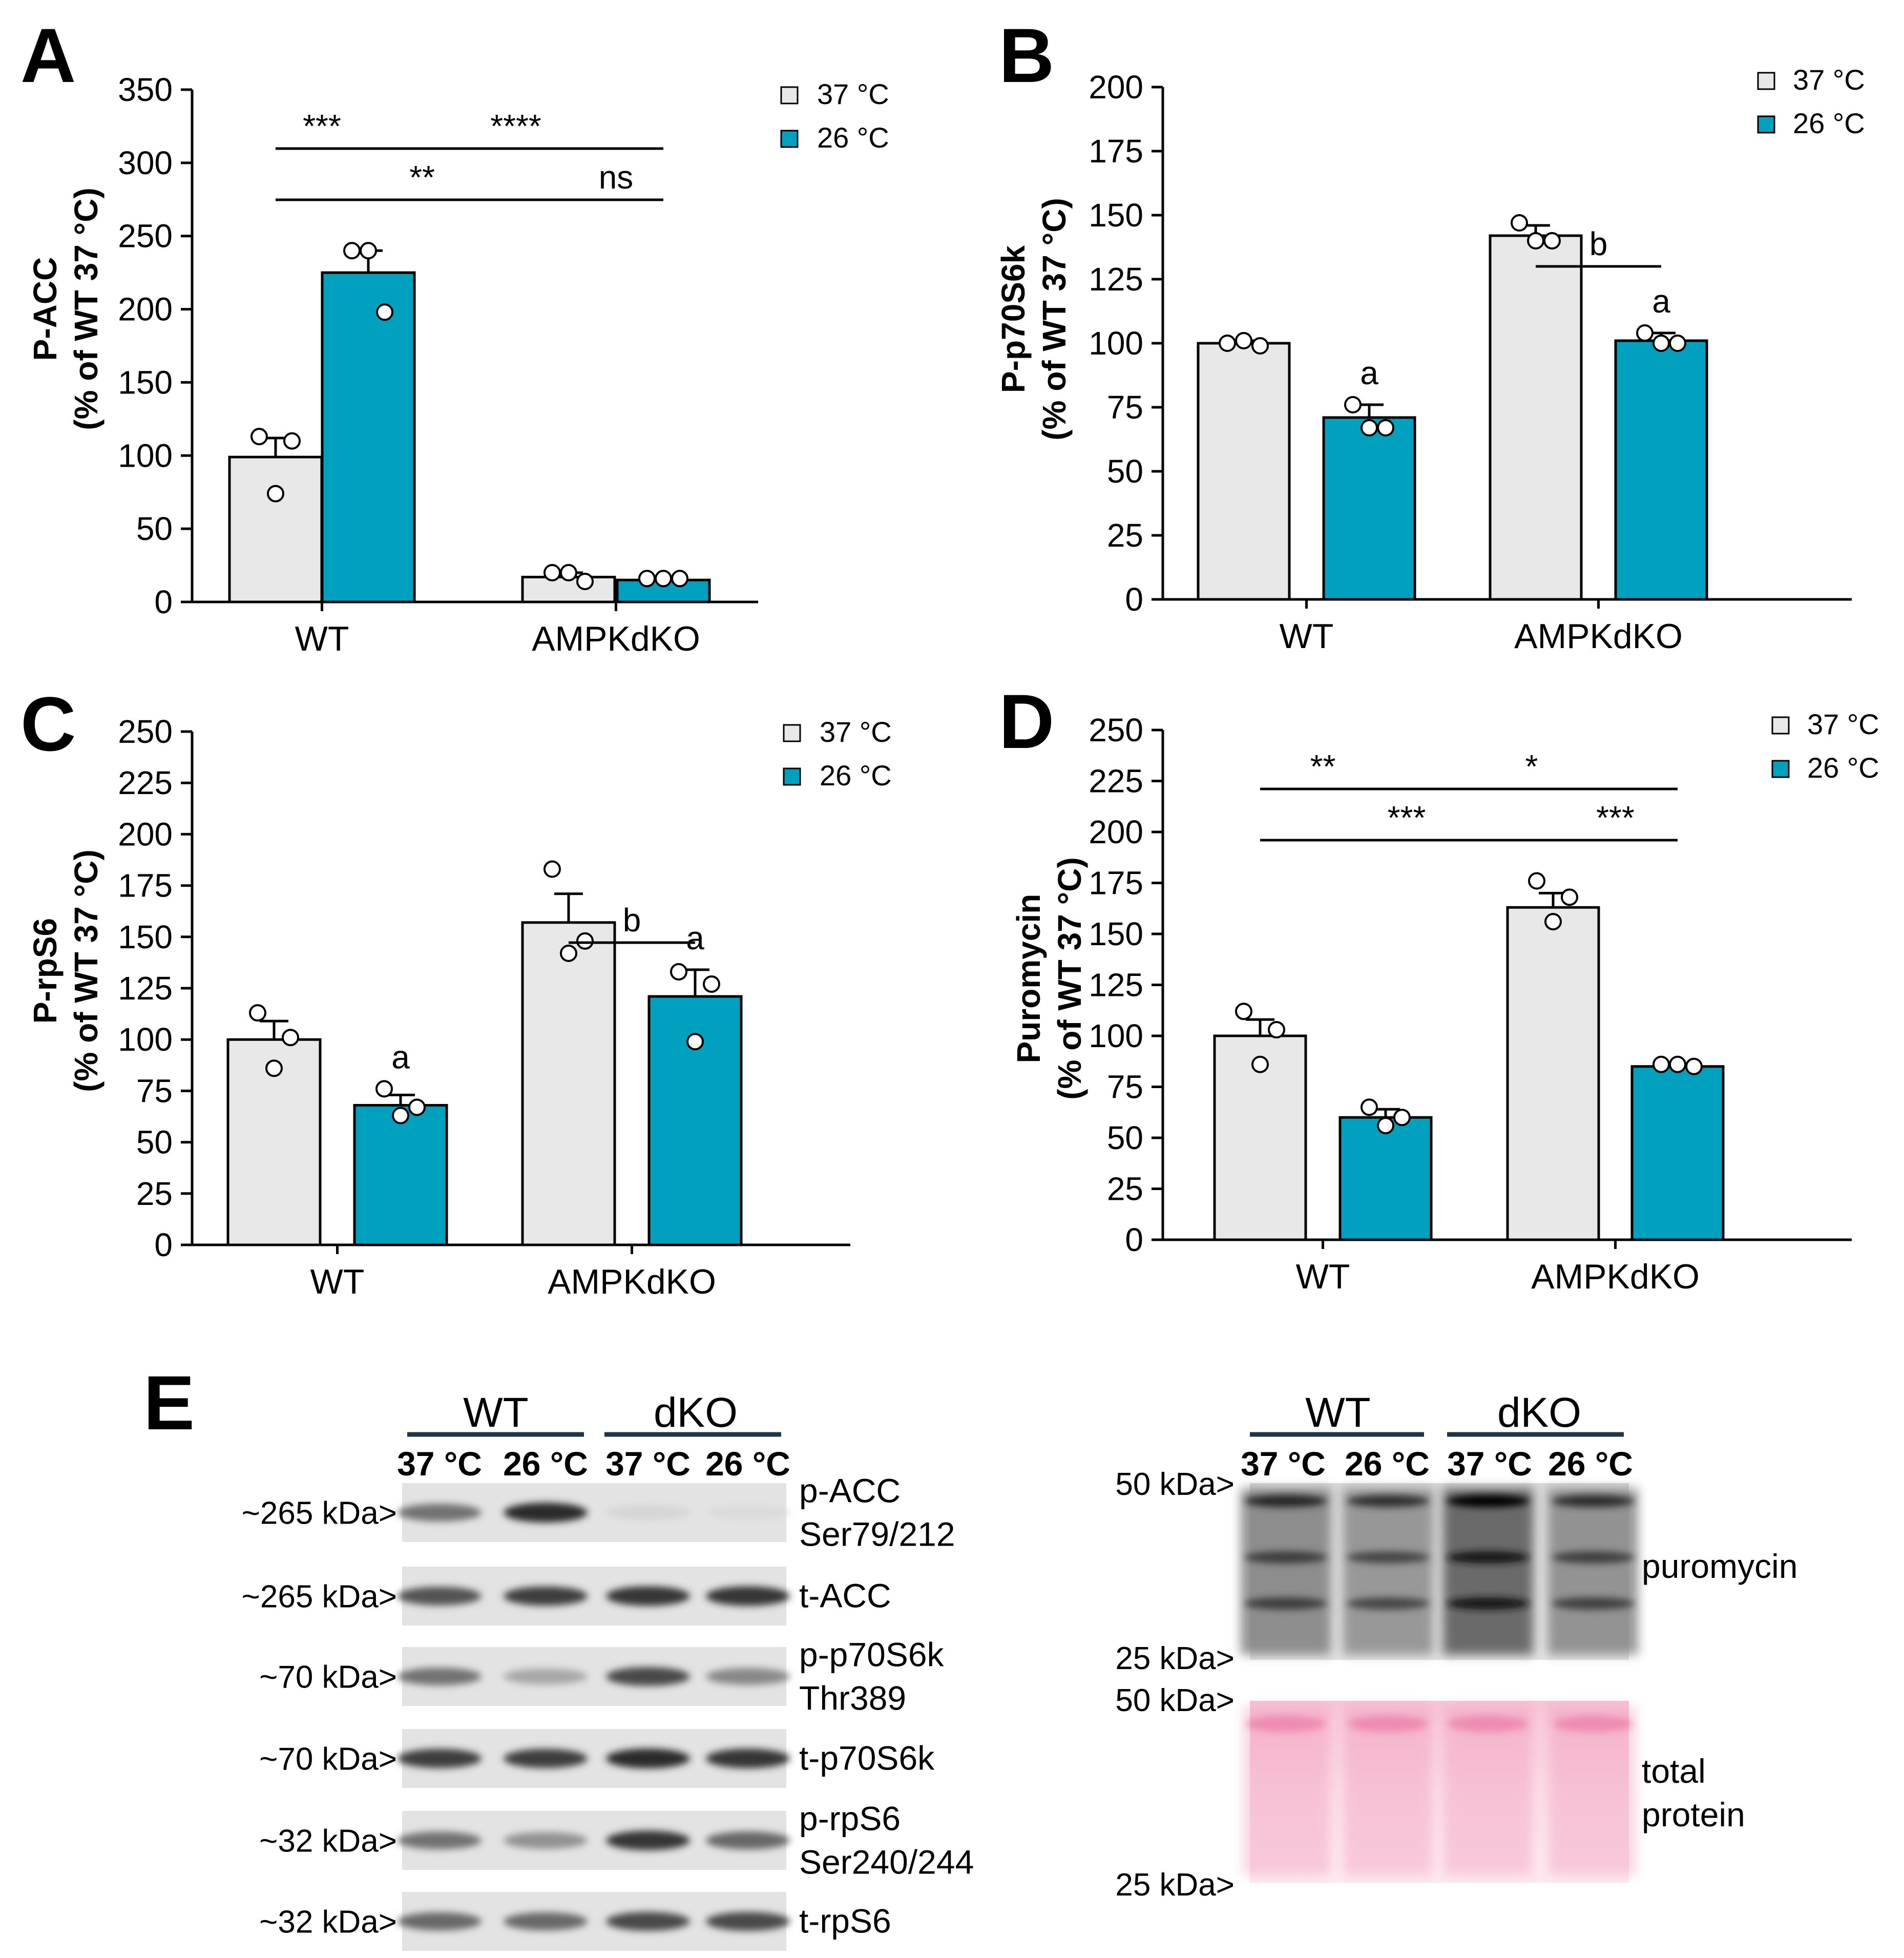  Describe the element at coordinates (1488, 1571) in the screenshot. I see `puromycin-lane-smear` at that location.